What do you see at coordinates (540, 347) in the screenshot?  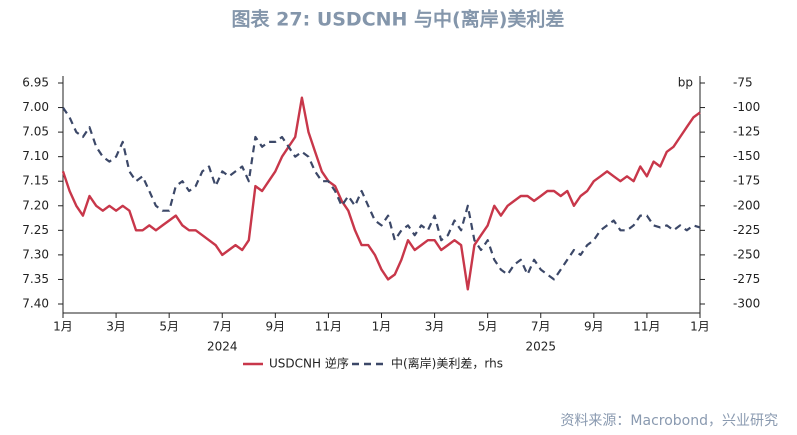 I see `x-group-label: 2025` at bounding box center [540, 347].